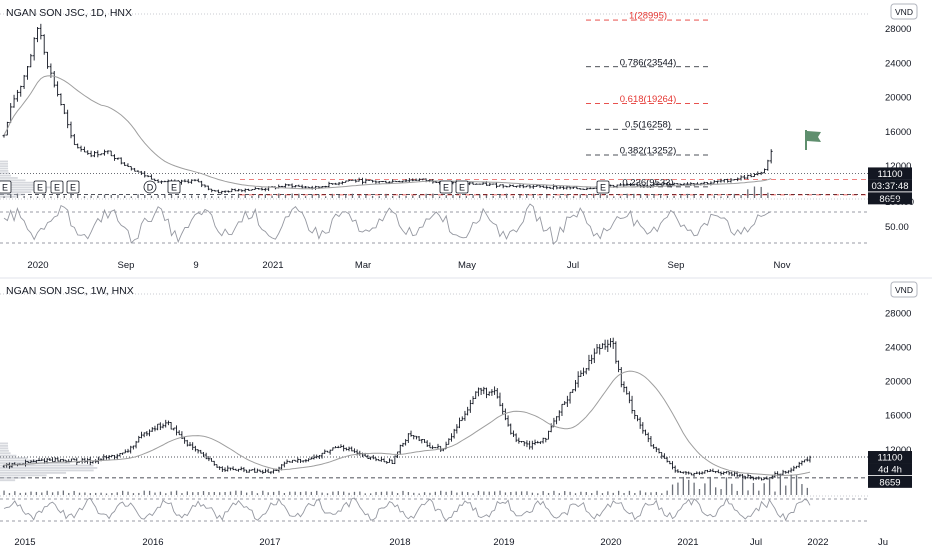  I want to click on time-tick-label: 2016, so click(152, 542).